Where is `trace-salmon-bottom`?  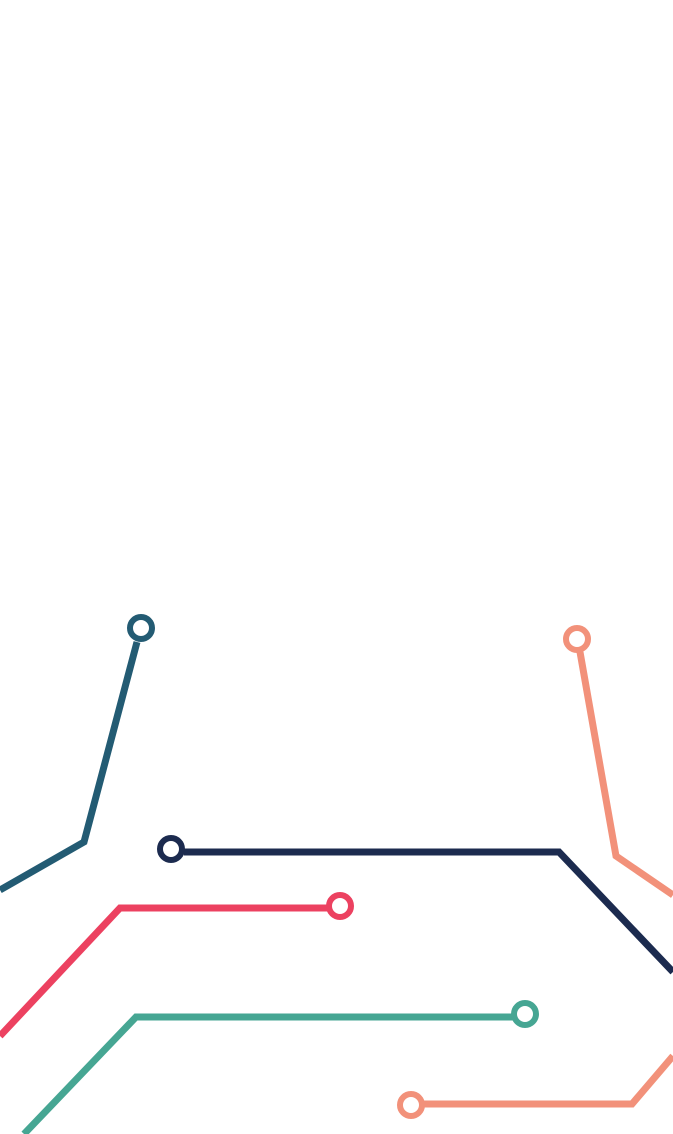 trace-salmon-bottom is located at coordinates (535, 1086).